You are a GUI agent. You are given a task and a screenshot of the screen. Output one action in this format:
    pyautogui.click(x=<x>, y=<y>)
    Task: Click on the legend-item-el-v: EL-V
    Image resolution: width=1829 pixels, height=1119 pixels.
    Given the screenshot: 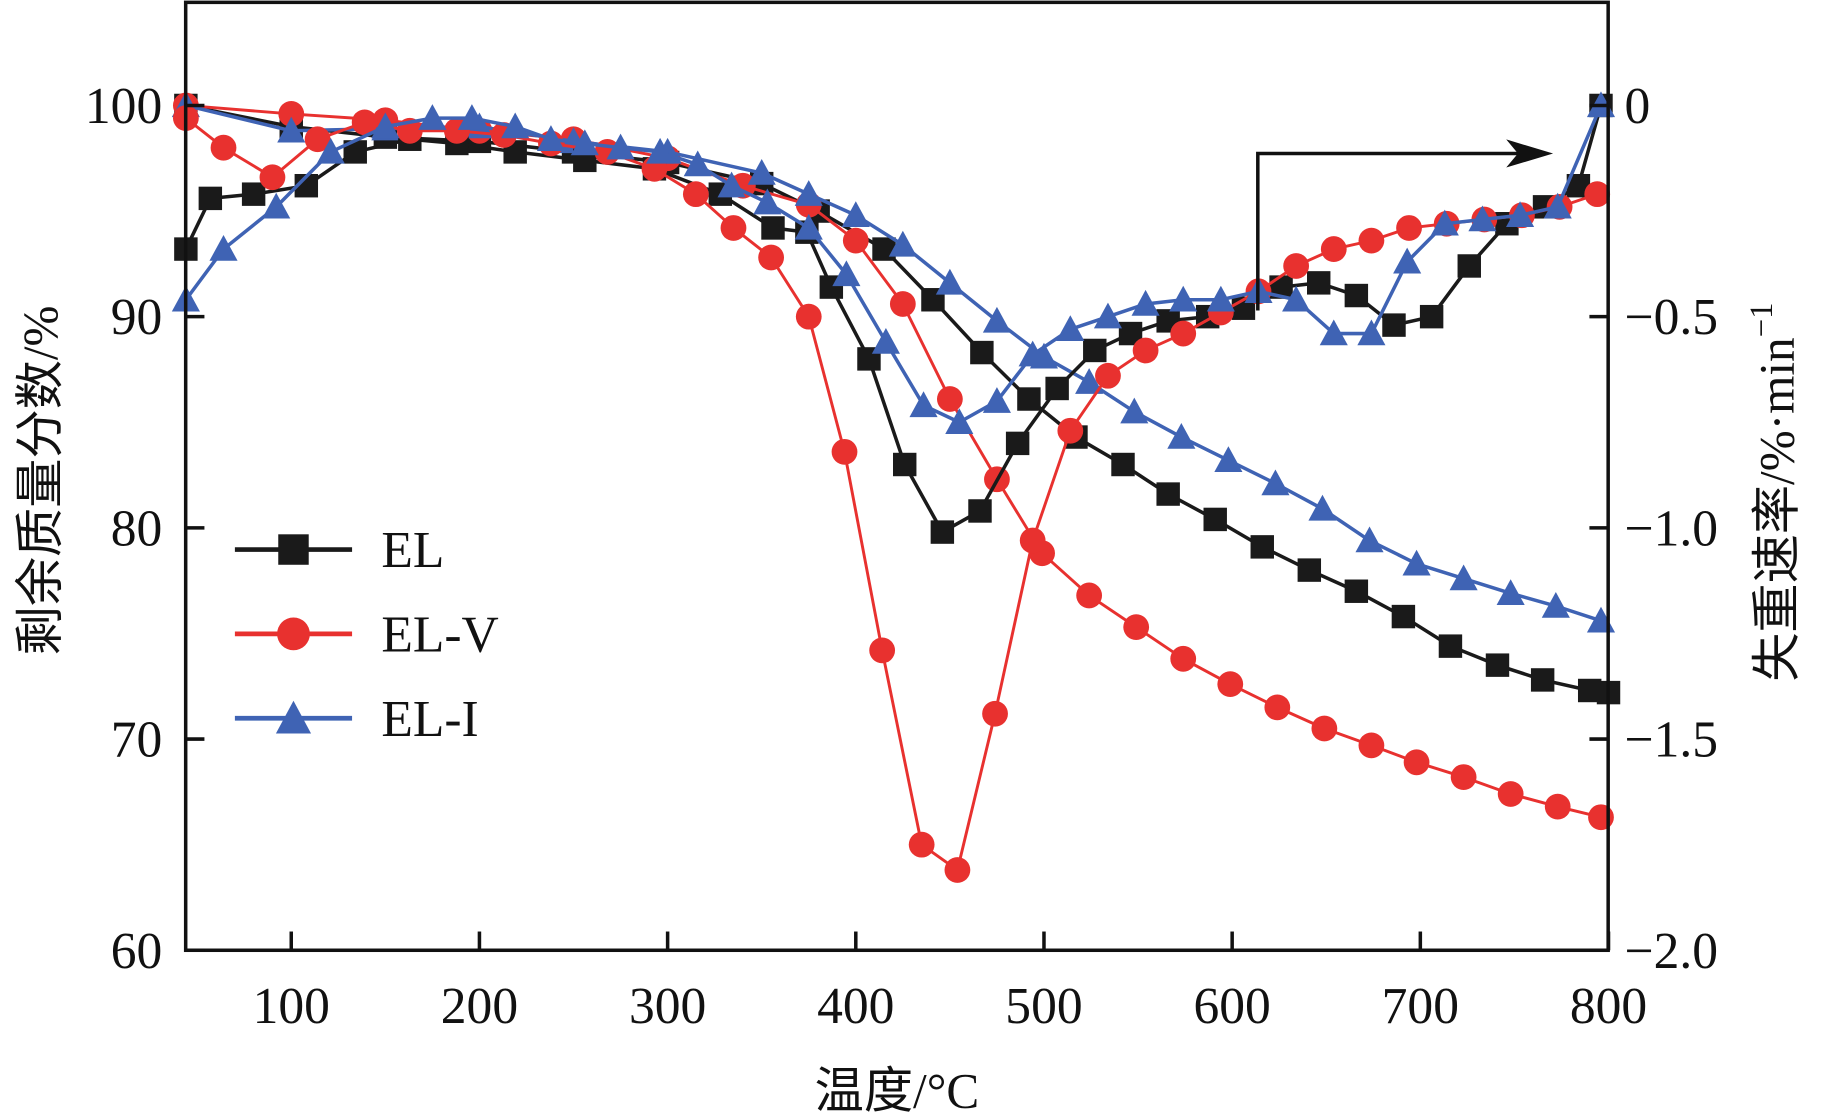 What is the action you would take?
    pyautogui.click(x=366, y=634)
    